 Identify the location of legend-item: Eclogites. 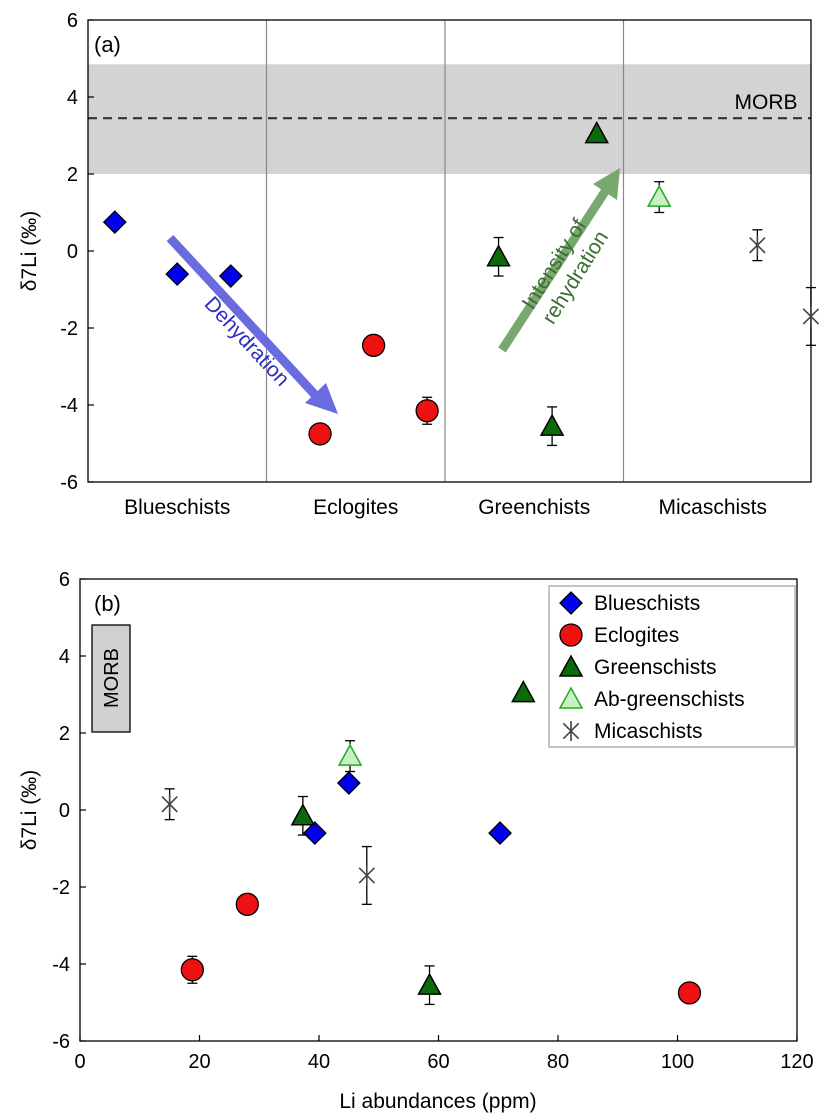
(619, 635).